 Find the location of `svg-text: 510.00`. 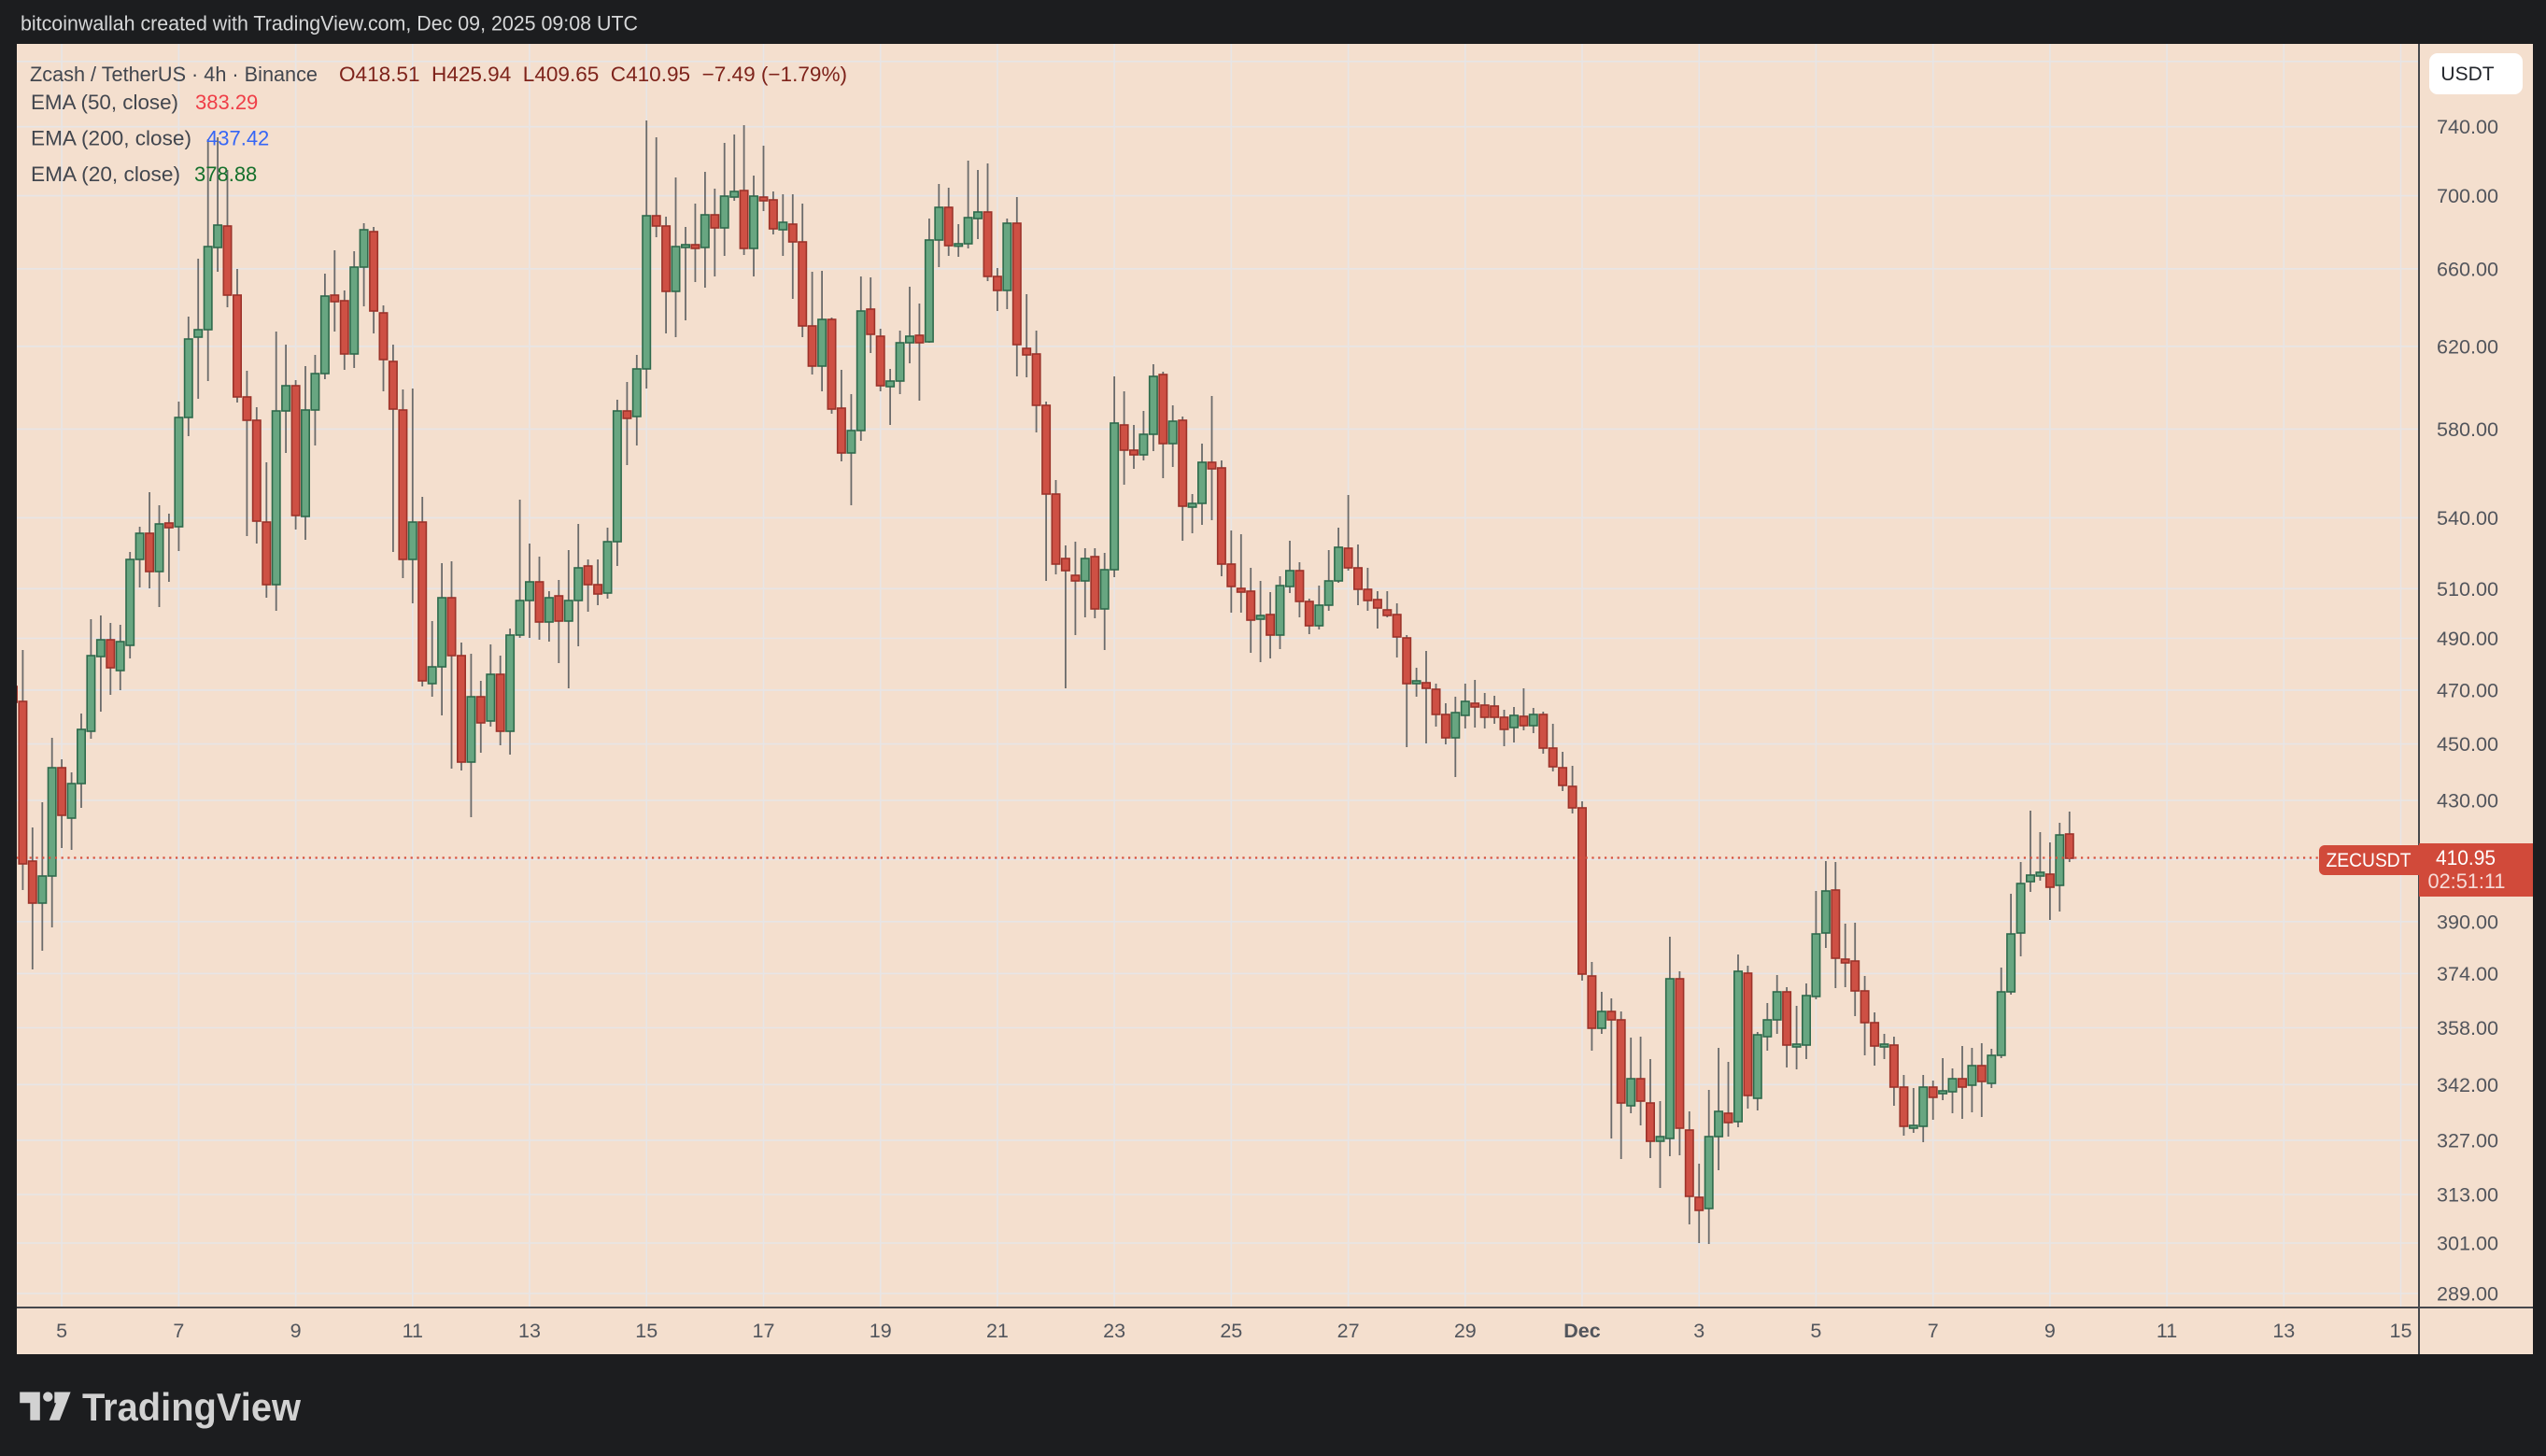

svg-text: 510.00 is located at coordinates (2467, 589).